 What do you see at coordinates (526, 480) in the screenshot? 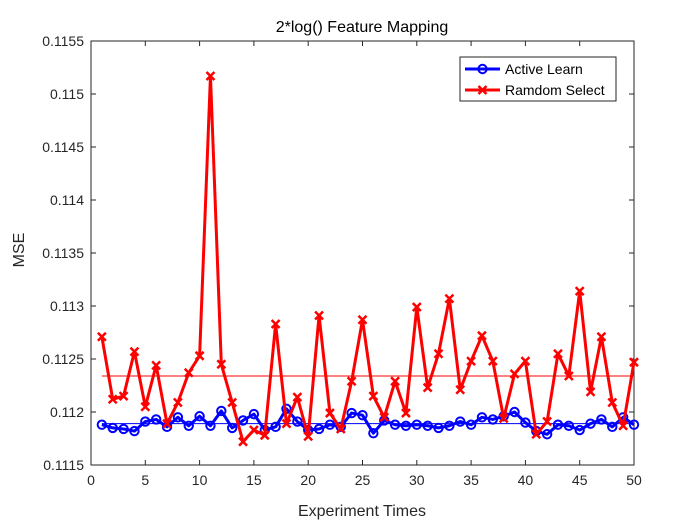
I see `x-tick-label: 40` at bounding box center [526, 480].